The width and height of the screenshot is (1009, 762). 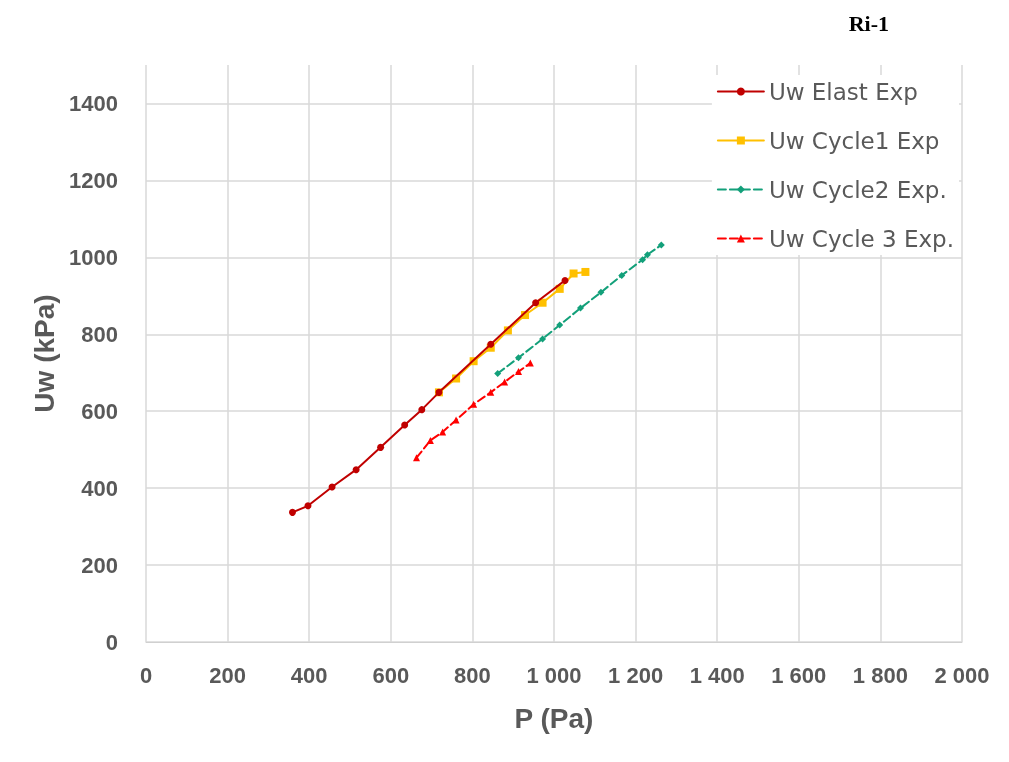 What do you see at coordinates (717, 675) in the screenshot?
I see `x-tick-label: 1 400` at bounding box center [717, 675].